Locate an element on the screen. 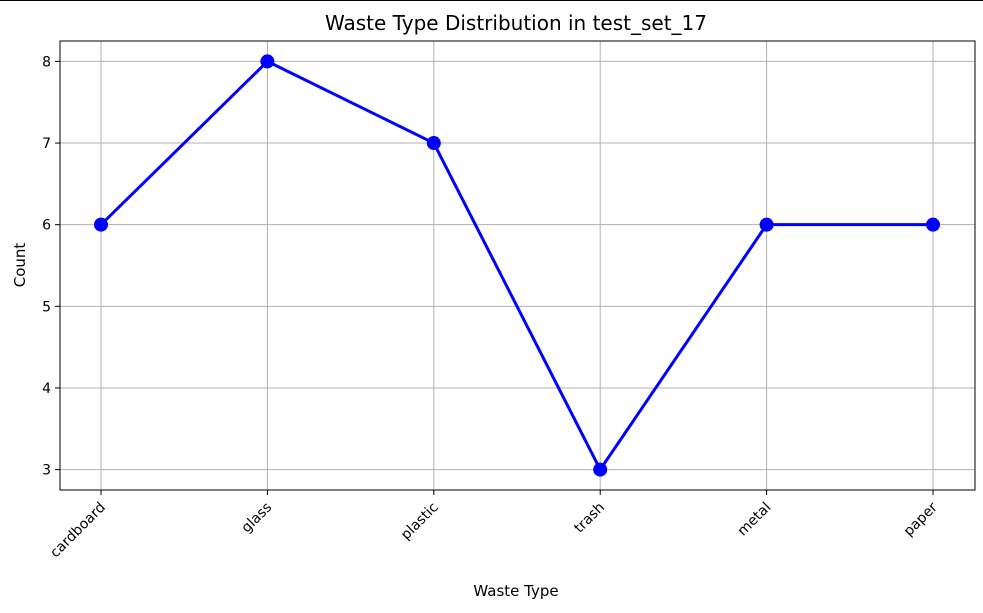  x-tick-label: glass is located at coordinates (256, 518).